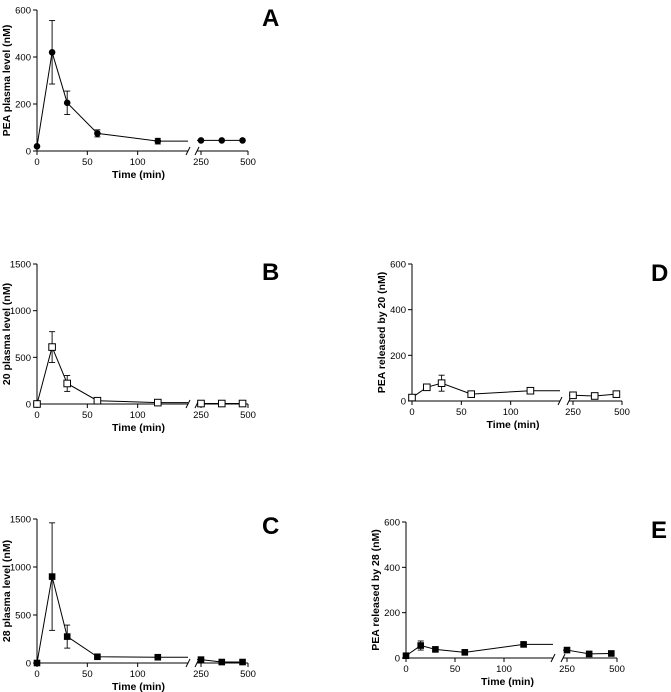 The height and width of the screenshot is (692, 671). What do you see at coordinates (659, 530) in the screenshot?
I see `panel-label: E` at bounding box center [659, 530].